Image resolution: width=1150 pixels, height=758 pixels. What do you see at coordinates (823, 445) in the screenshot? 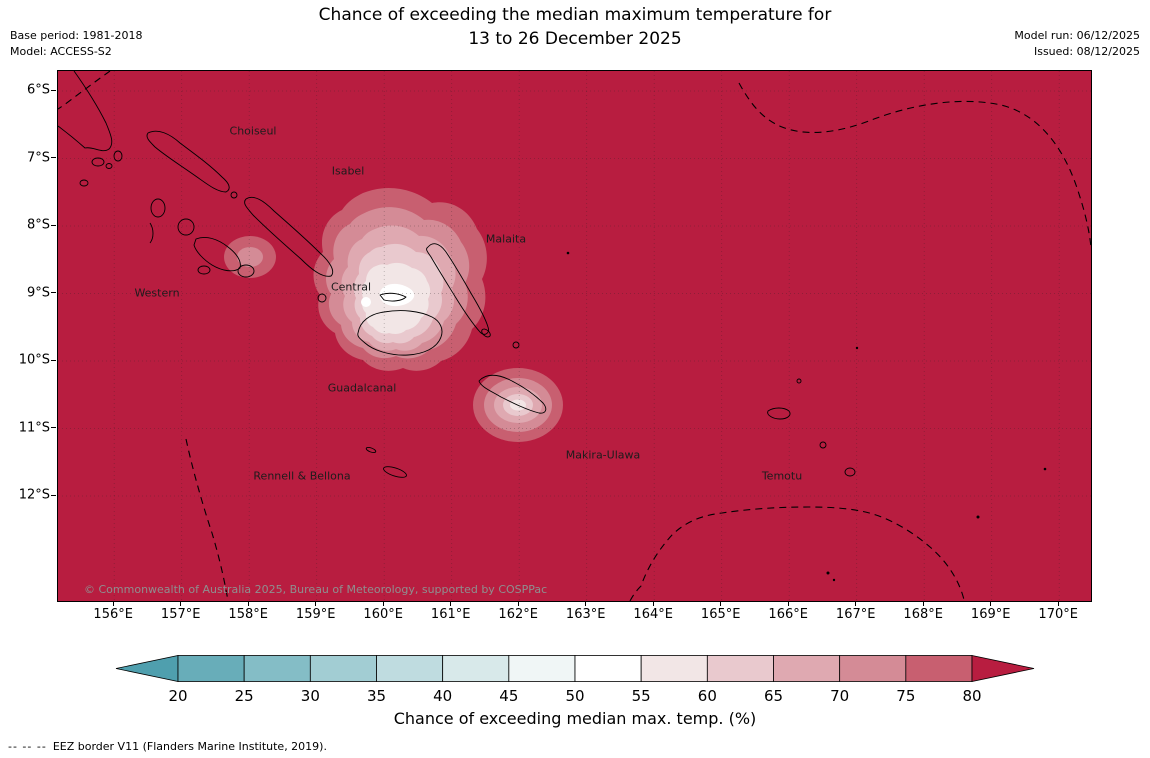
I see `utupua-coastline` at bounding box center [823, 445].